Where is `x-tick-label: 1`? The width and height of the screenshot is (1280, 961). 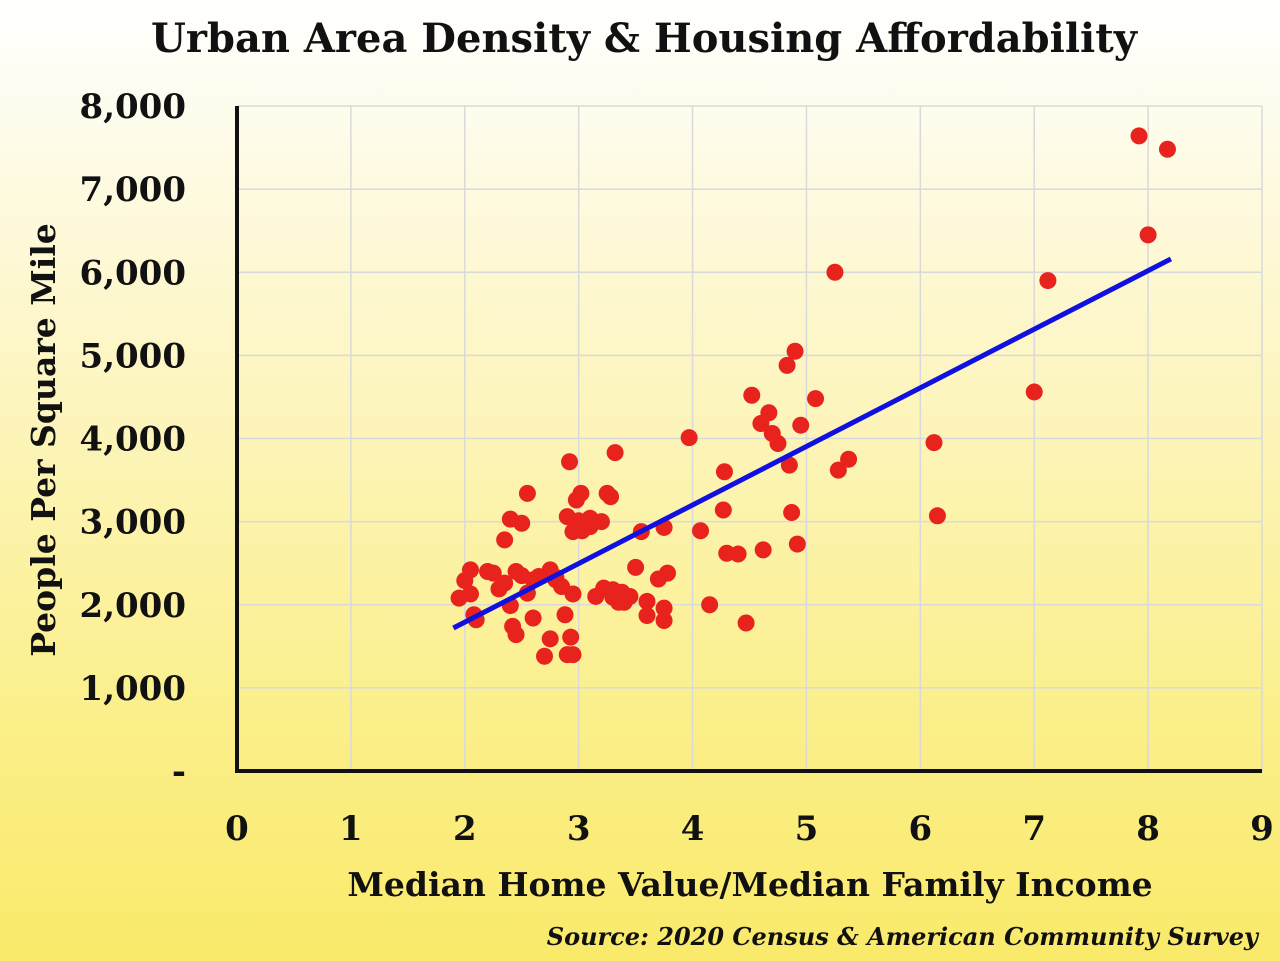
x-tick-label: 1 is located at coordinates (351, 829).